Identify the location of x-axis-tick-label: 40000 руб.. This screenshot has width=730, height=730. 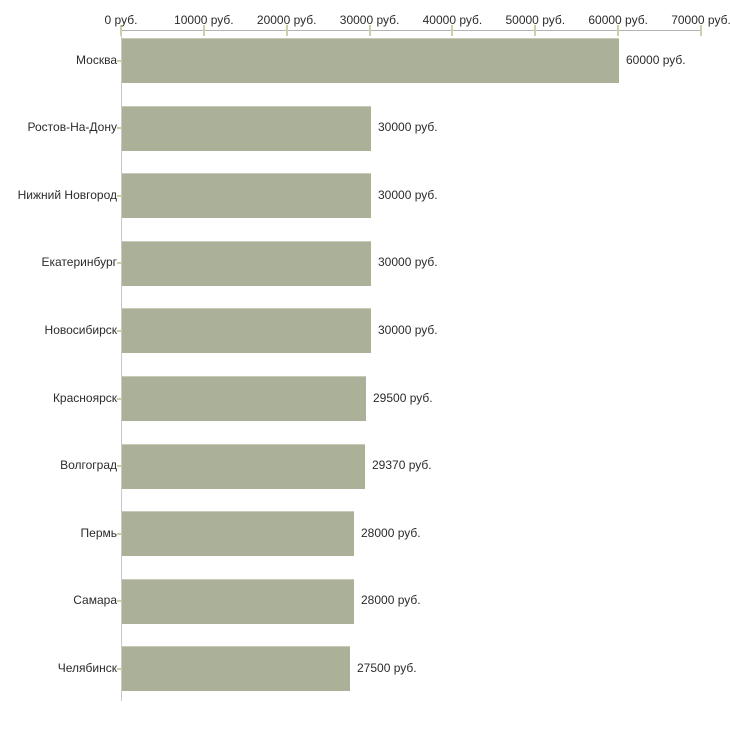
(452, 20).